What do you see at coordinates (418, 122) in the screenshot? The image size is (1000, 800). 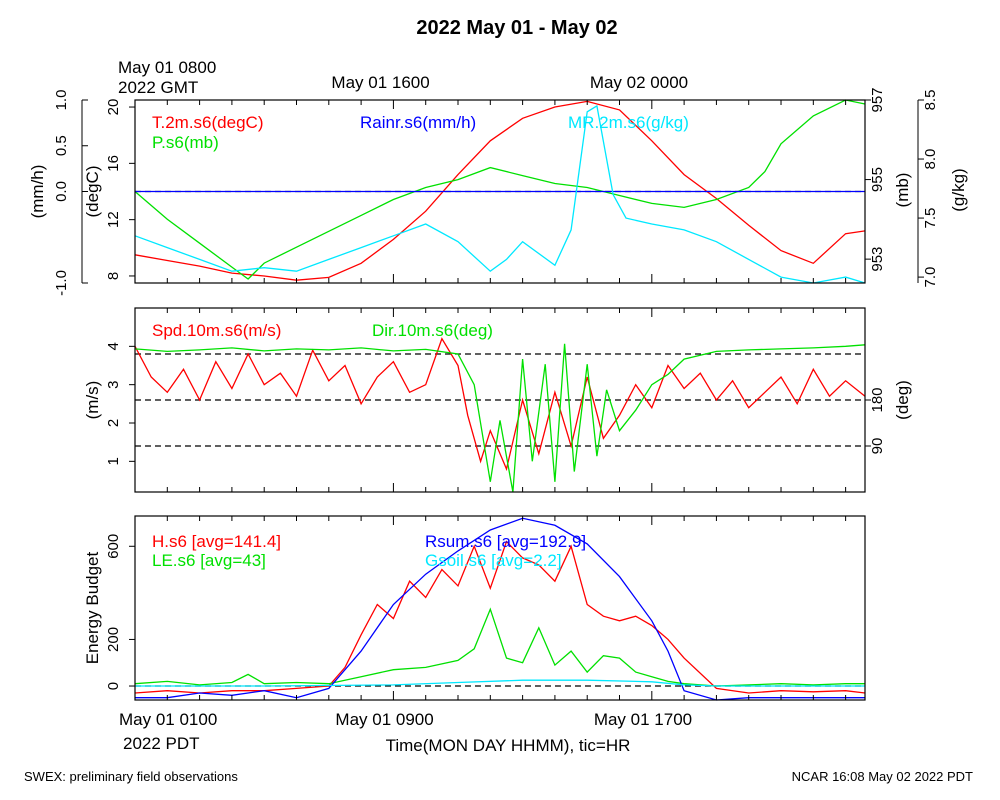 I see `legend-entry: Rainr.s6(mm/h)` at bounding box center [418, 122].